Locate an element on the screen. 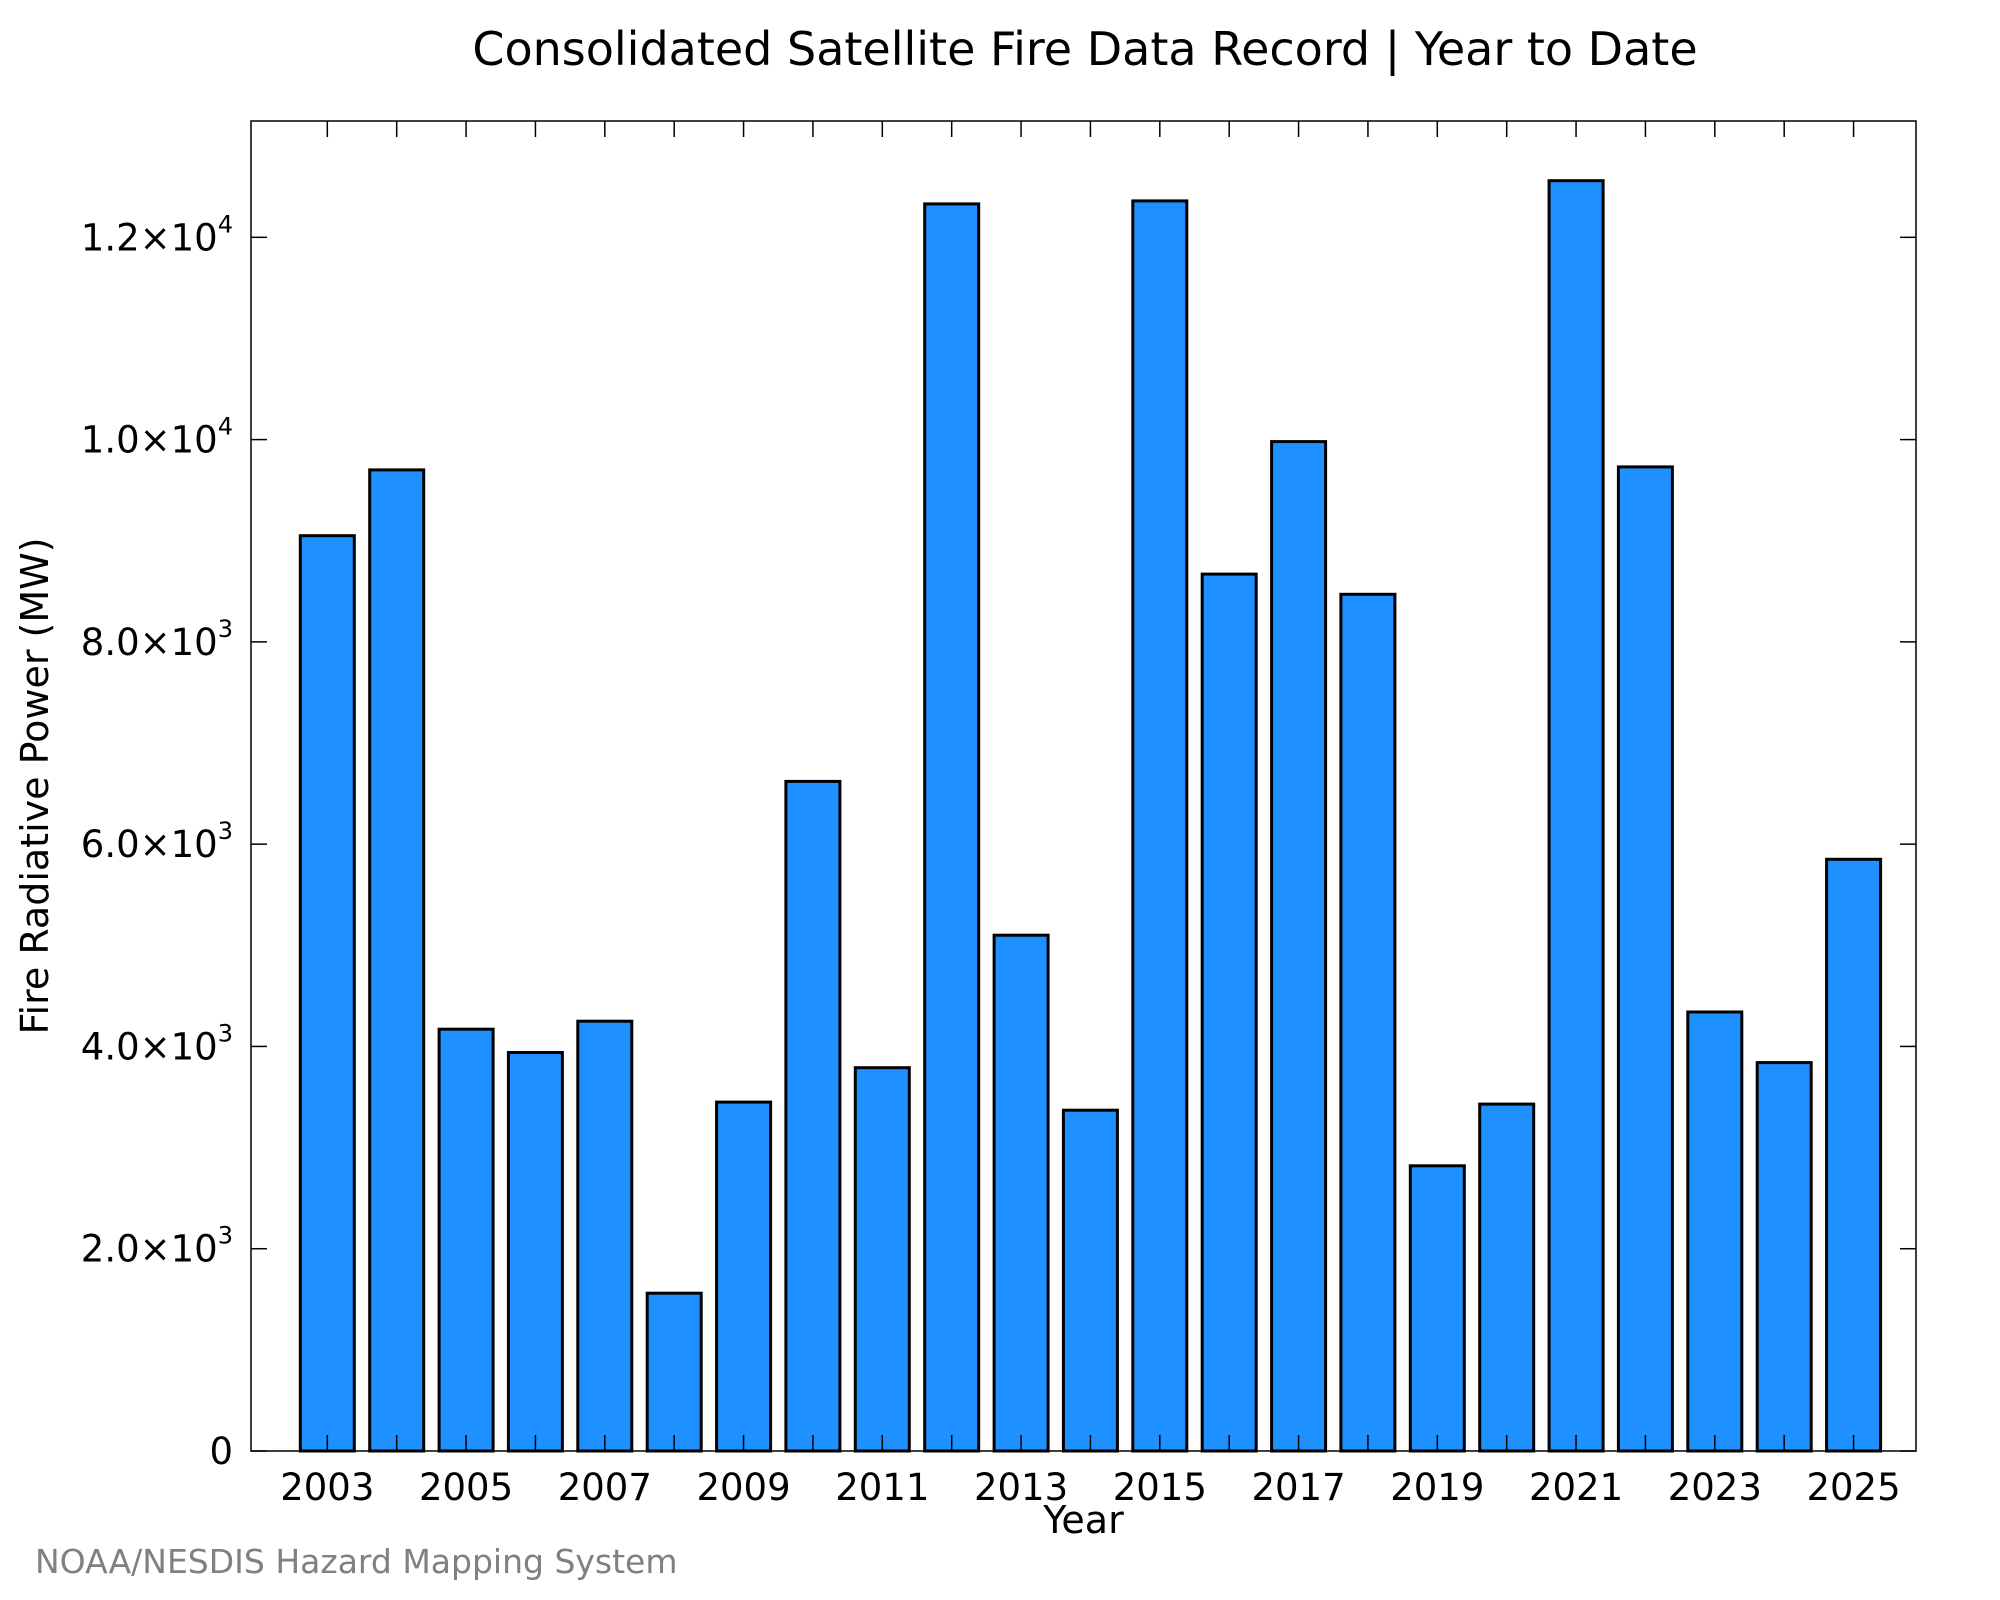 This screenshot has width=2000, height=1600. bar-2022 is located at coordinates (1645, 959).